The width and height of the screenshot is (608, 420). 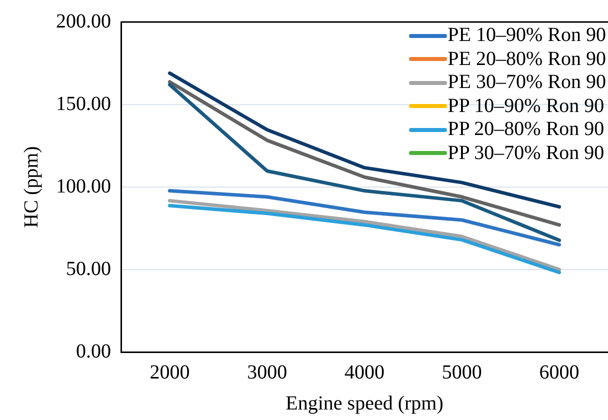 I want to click on x-tick-label: 4000, so click(x=364, y=372).